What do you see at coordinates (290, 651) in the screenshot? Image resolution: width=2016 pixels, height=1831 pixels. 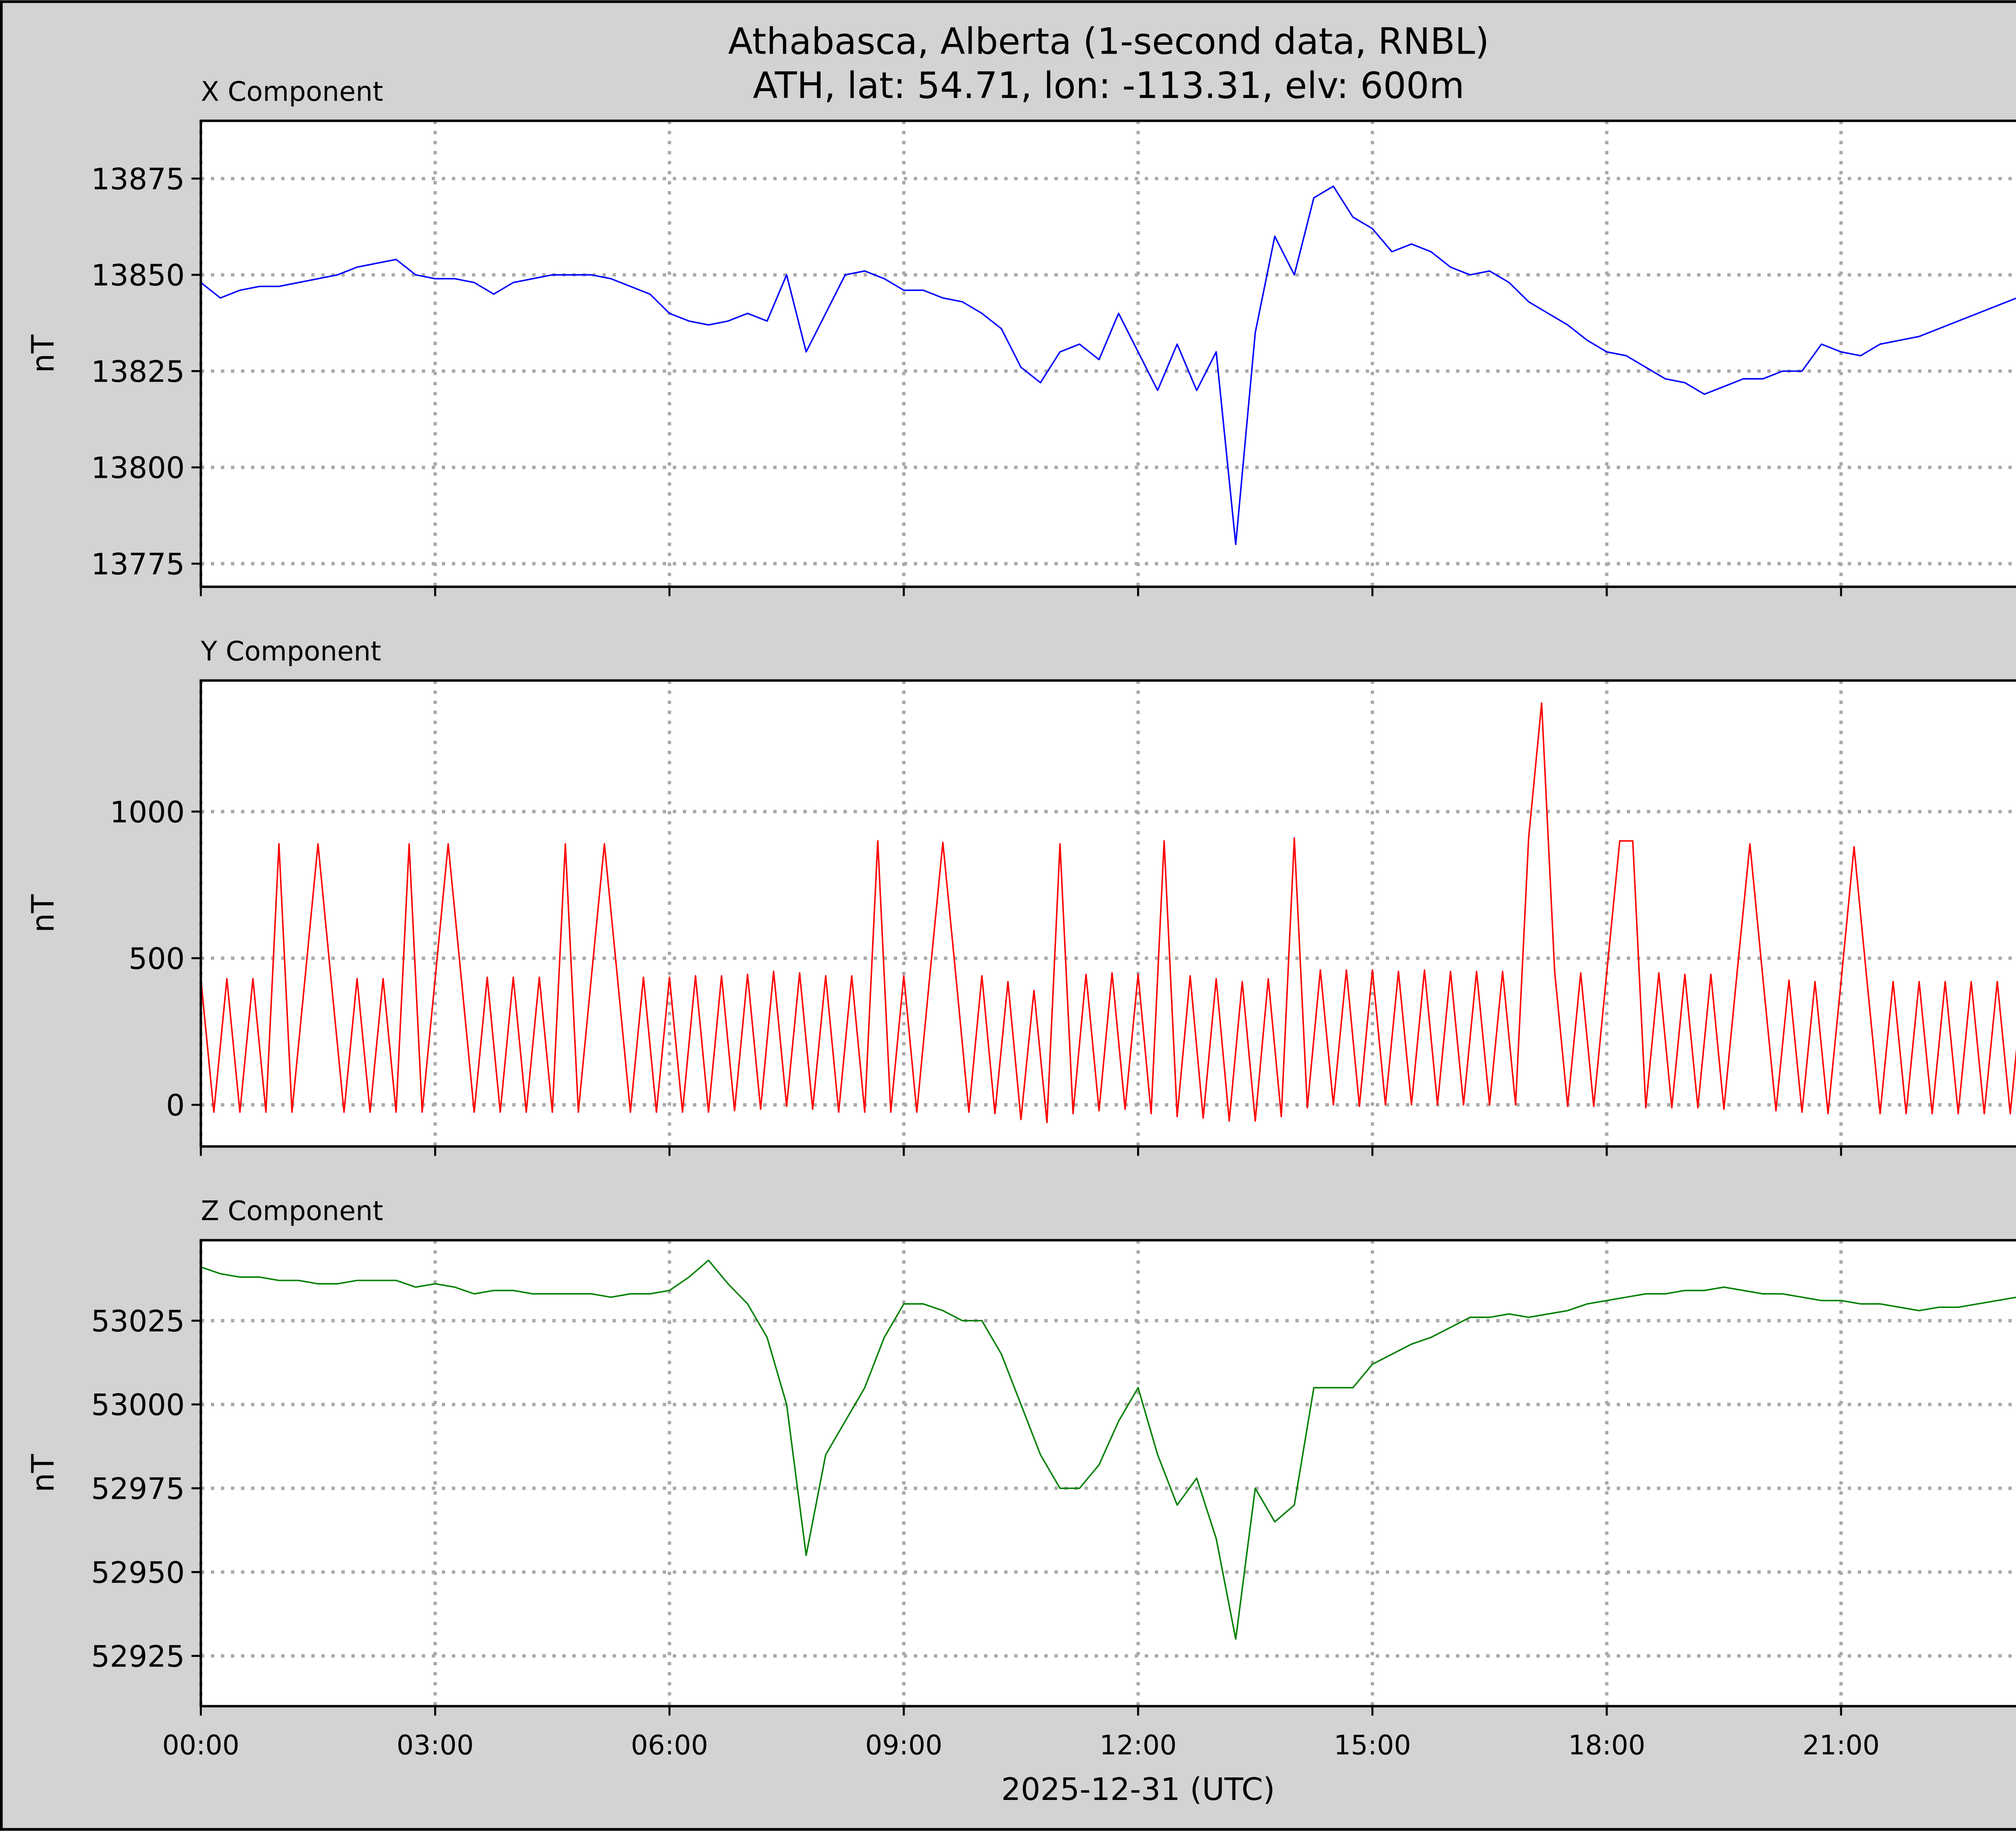 I see `panel-title: Y Component` at bounding box center [290, 651].